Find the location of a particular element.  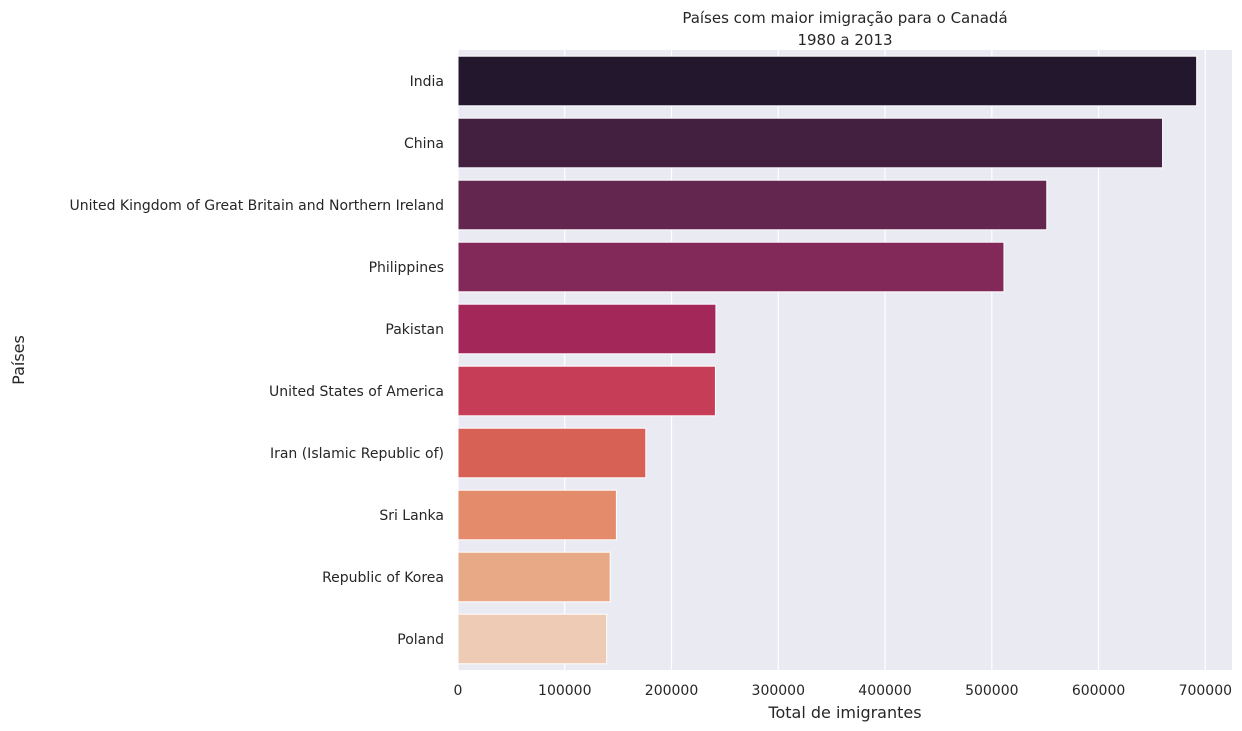

y-tick-label: United States of America is located at coordinates (356, 392).